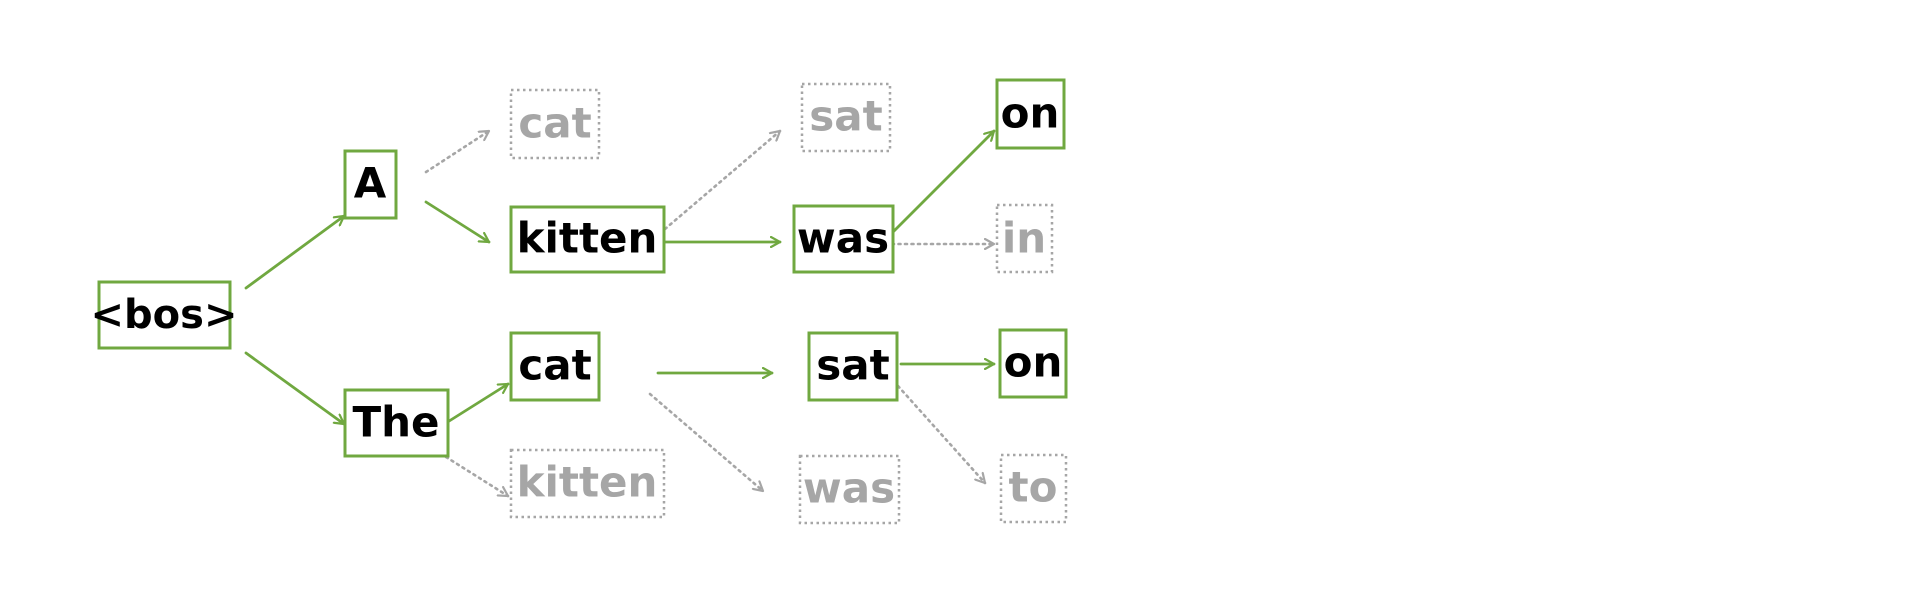 Image resolution: width=1916 pixels, height=614 pixels. I want to click on node-cat-was-label: was, so click(849, 488).